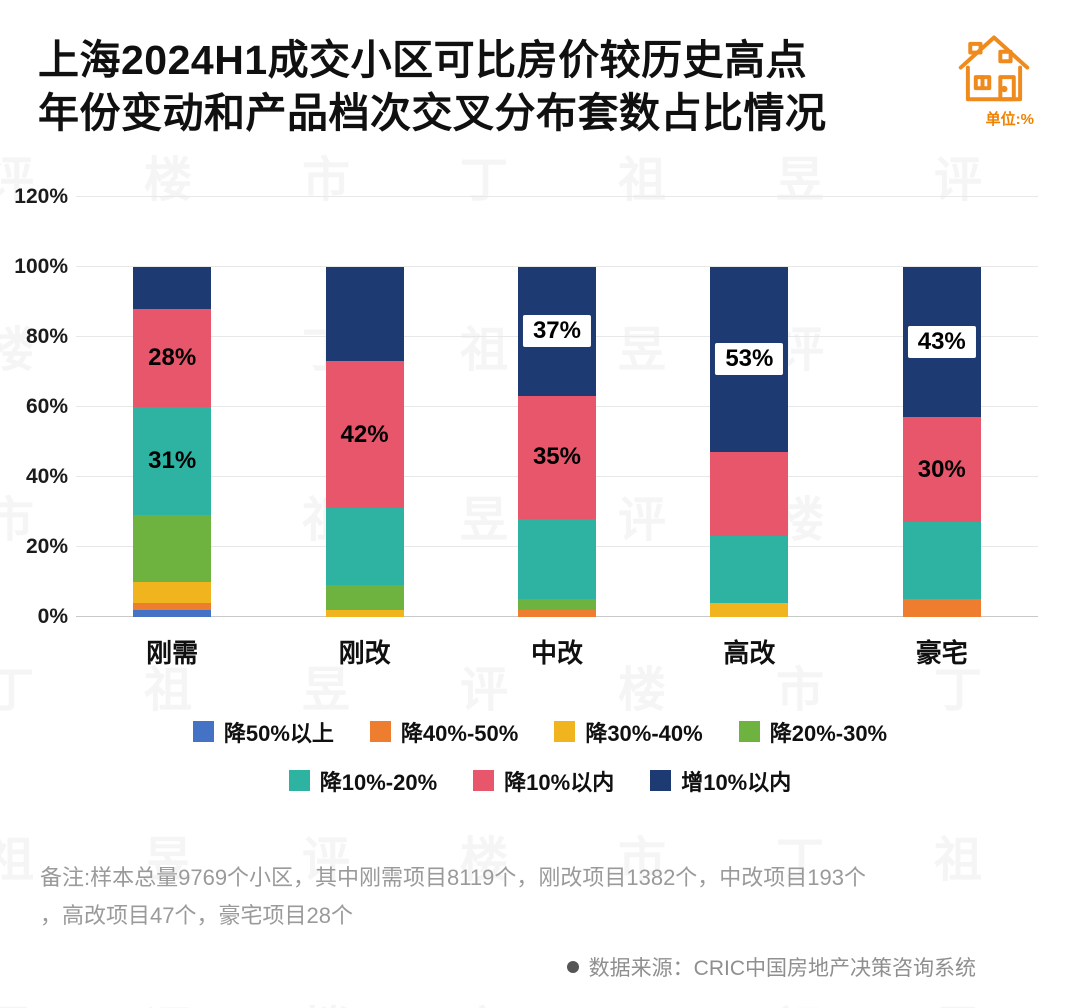 The image size is (1080, 1008). I want to click on data-label: 42%, so click(364, 434).